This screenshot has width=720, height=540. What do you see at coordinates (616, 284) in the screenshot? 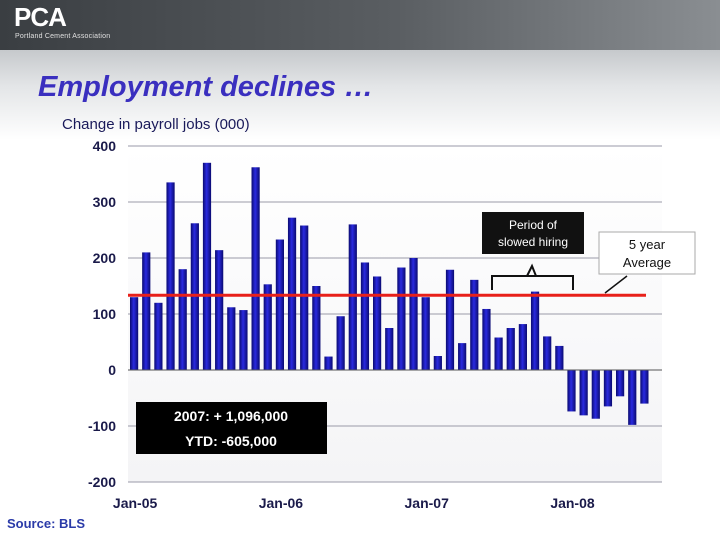
I see `average-label-pointer` at bounding box center [616, 284].